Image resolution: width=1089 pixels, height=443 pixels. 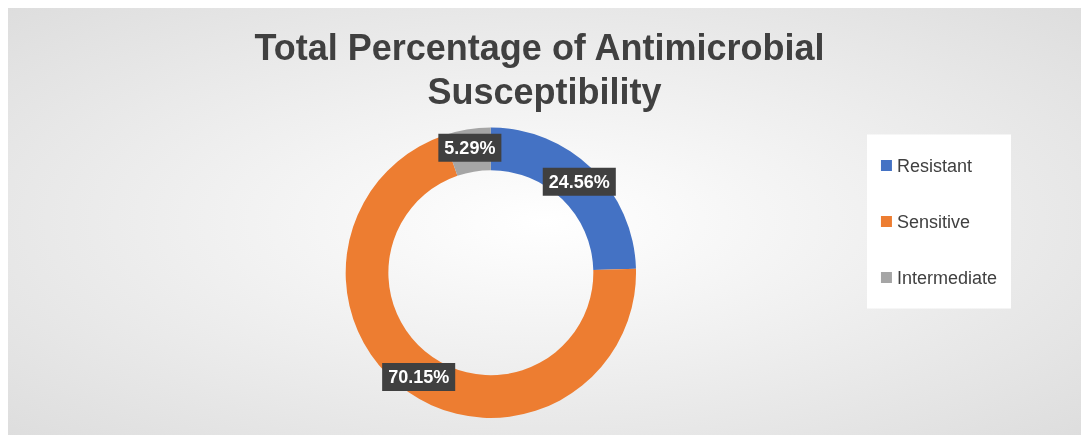 What do you see at coordinates (544, 69) in the screenshot?
I see `chart-title: Total Percentage of Antimicrobial Susceptibility` at bounding box center [544, 69].